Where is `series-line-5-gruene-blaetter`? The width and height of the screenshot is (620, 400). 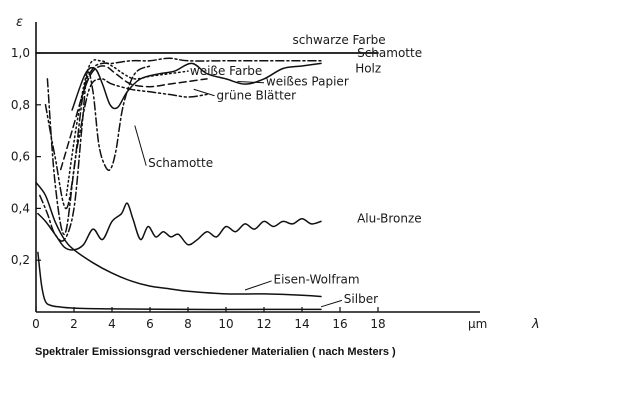 series-line-5-gruene-blaetter is located at coordinates (126, 144).